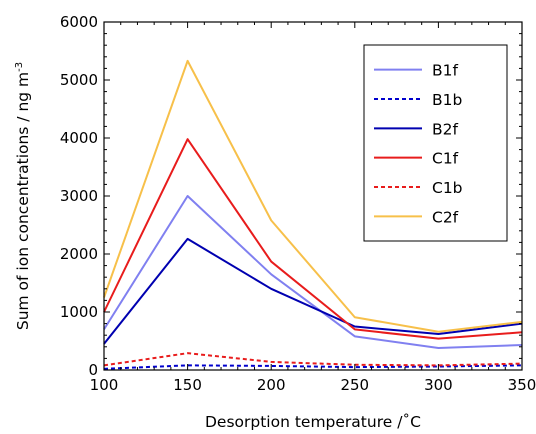 This screenshot has width=536, height=434. Describe the element at coordinates (447, 188) in the screenshot. I see `legend-label-c1b: C1b` at that location.